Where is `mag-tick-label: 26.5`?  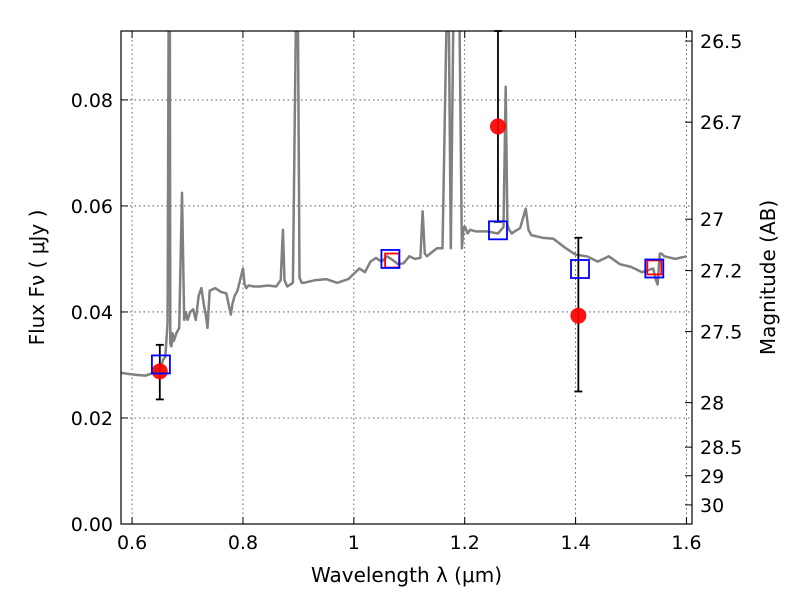 mag-tick-label: 26.5 is located at coordinates (721, 42).